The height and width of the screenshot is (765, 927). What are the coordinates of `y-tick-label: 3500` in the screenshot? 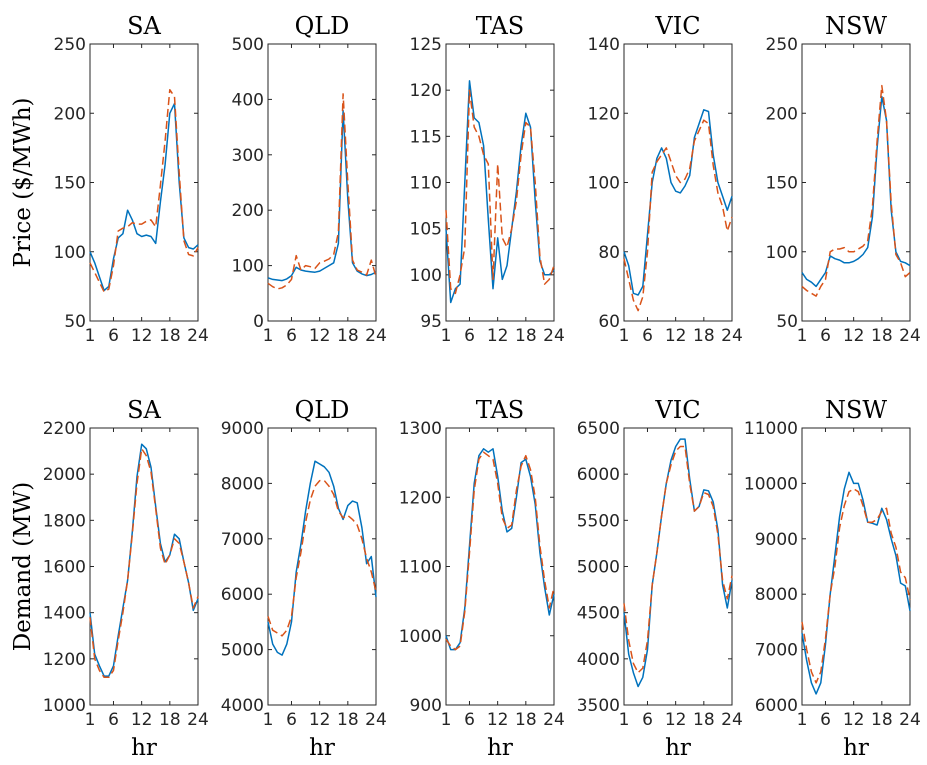 It's located at (598, 706).